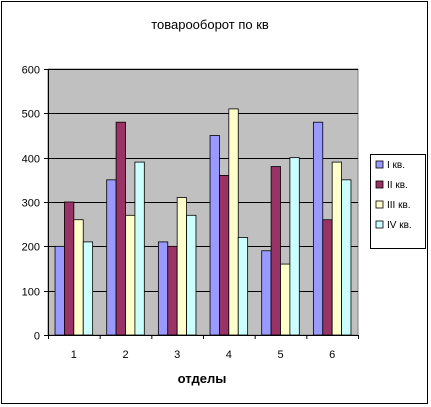 This screenshot has width=431, height=407. What do you see at coordinates (31, 293) in the screenshot?
I see `y-tick-label: 100` at bounding box center [31, 293].